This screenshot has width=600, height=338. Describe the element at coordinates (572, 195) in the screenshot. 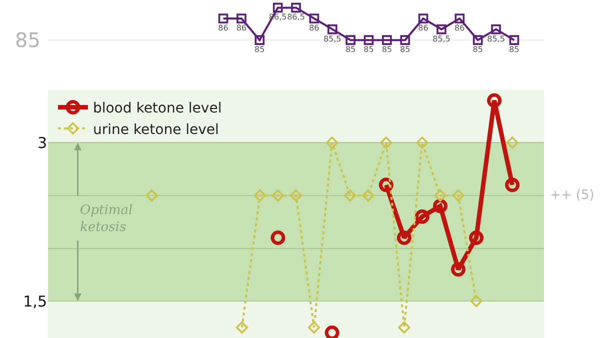

I see `text: ++ (5)` at that location.